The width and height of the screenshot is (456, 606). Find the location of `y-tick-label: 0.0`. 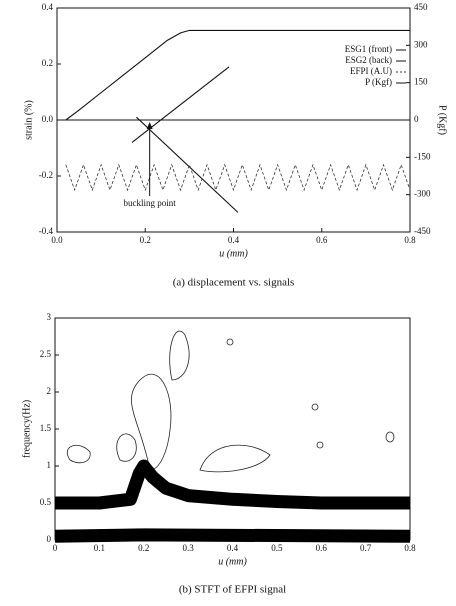

y-tick-label: 0.0 is located at coordinates (48, 119).